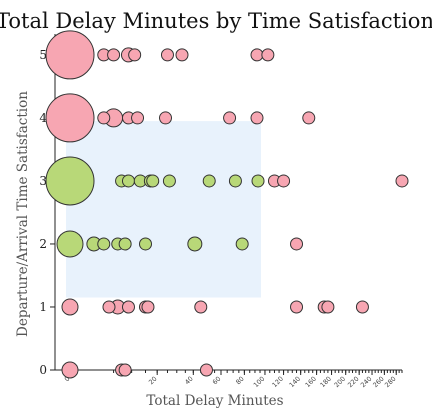 Image resolution: width=432 pixels, height=417 pixels. What do you see at coordinates (23, 214) in the screenshot?
I see `y-axis-label: Departure/Arrival Time Satisfaction` at bounding box center [23, 214].